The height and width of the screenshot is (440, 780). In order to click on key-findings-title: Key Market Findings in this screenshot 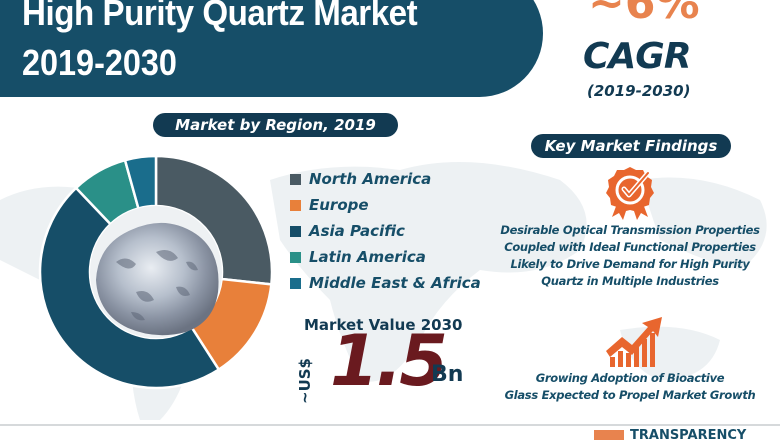, I will do `click(631, 146)`.